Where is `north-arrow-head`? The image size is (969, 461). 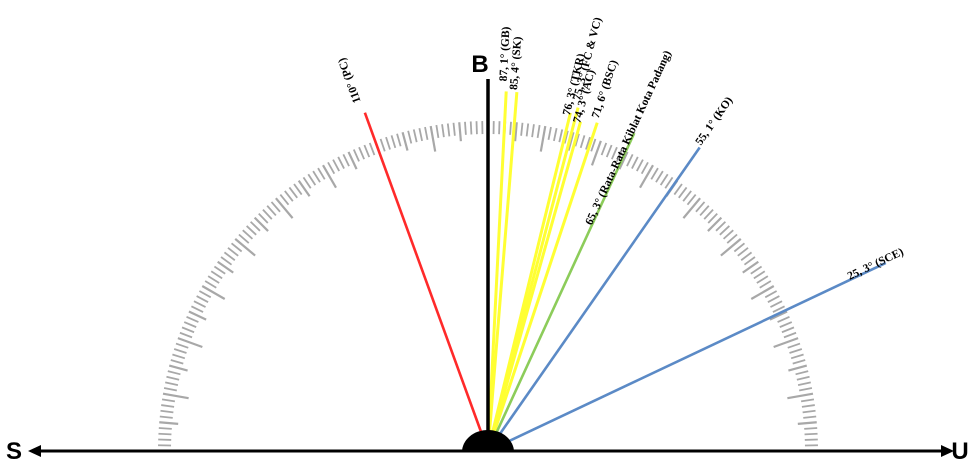 north-arrow-head is located at coordinates (947, 451).